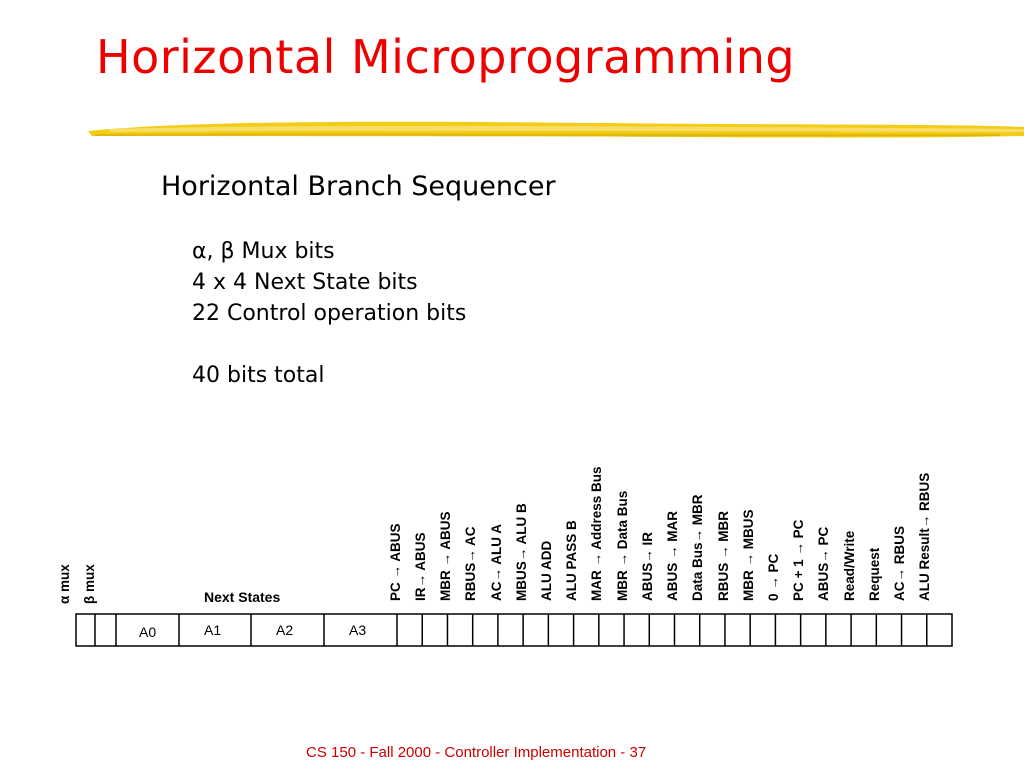 This screenshot has height=768, width=1024. Describe the element at coordinates (263, 251) in the screenshot. I see `bullet-mux-bits: α, β Mux bits` at that location.